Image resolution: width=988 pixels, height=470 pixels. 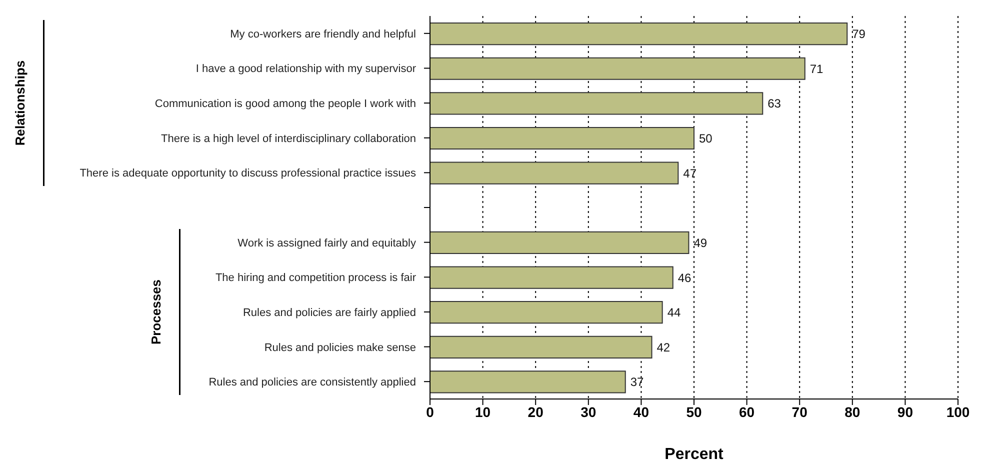 What do you see at coordinates (663, 347) in the screenshot?
I see `data-label: 42` at bounding box center [663, 347].